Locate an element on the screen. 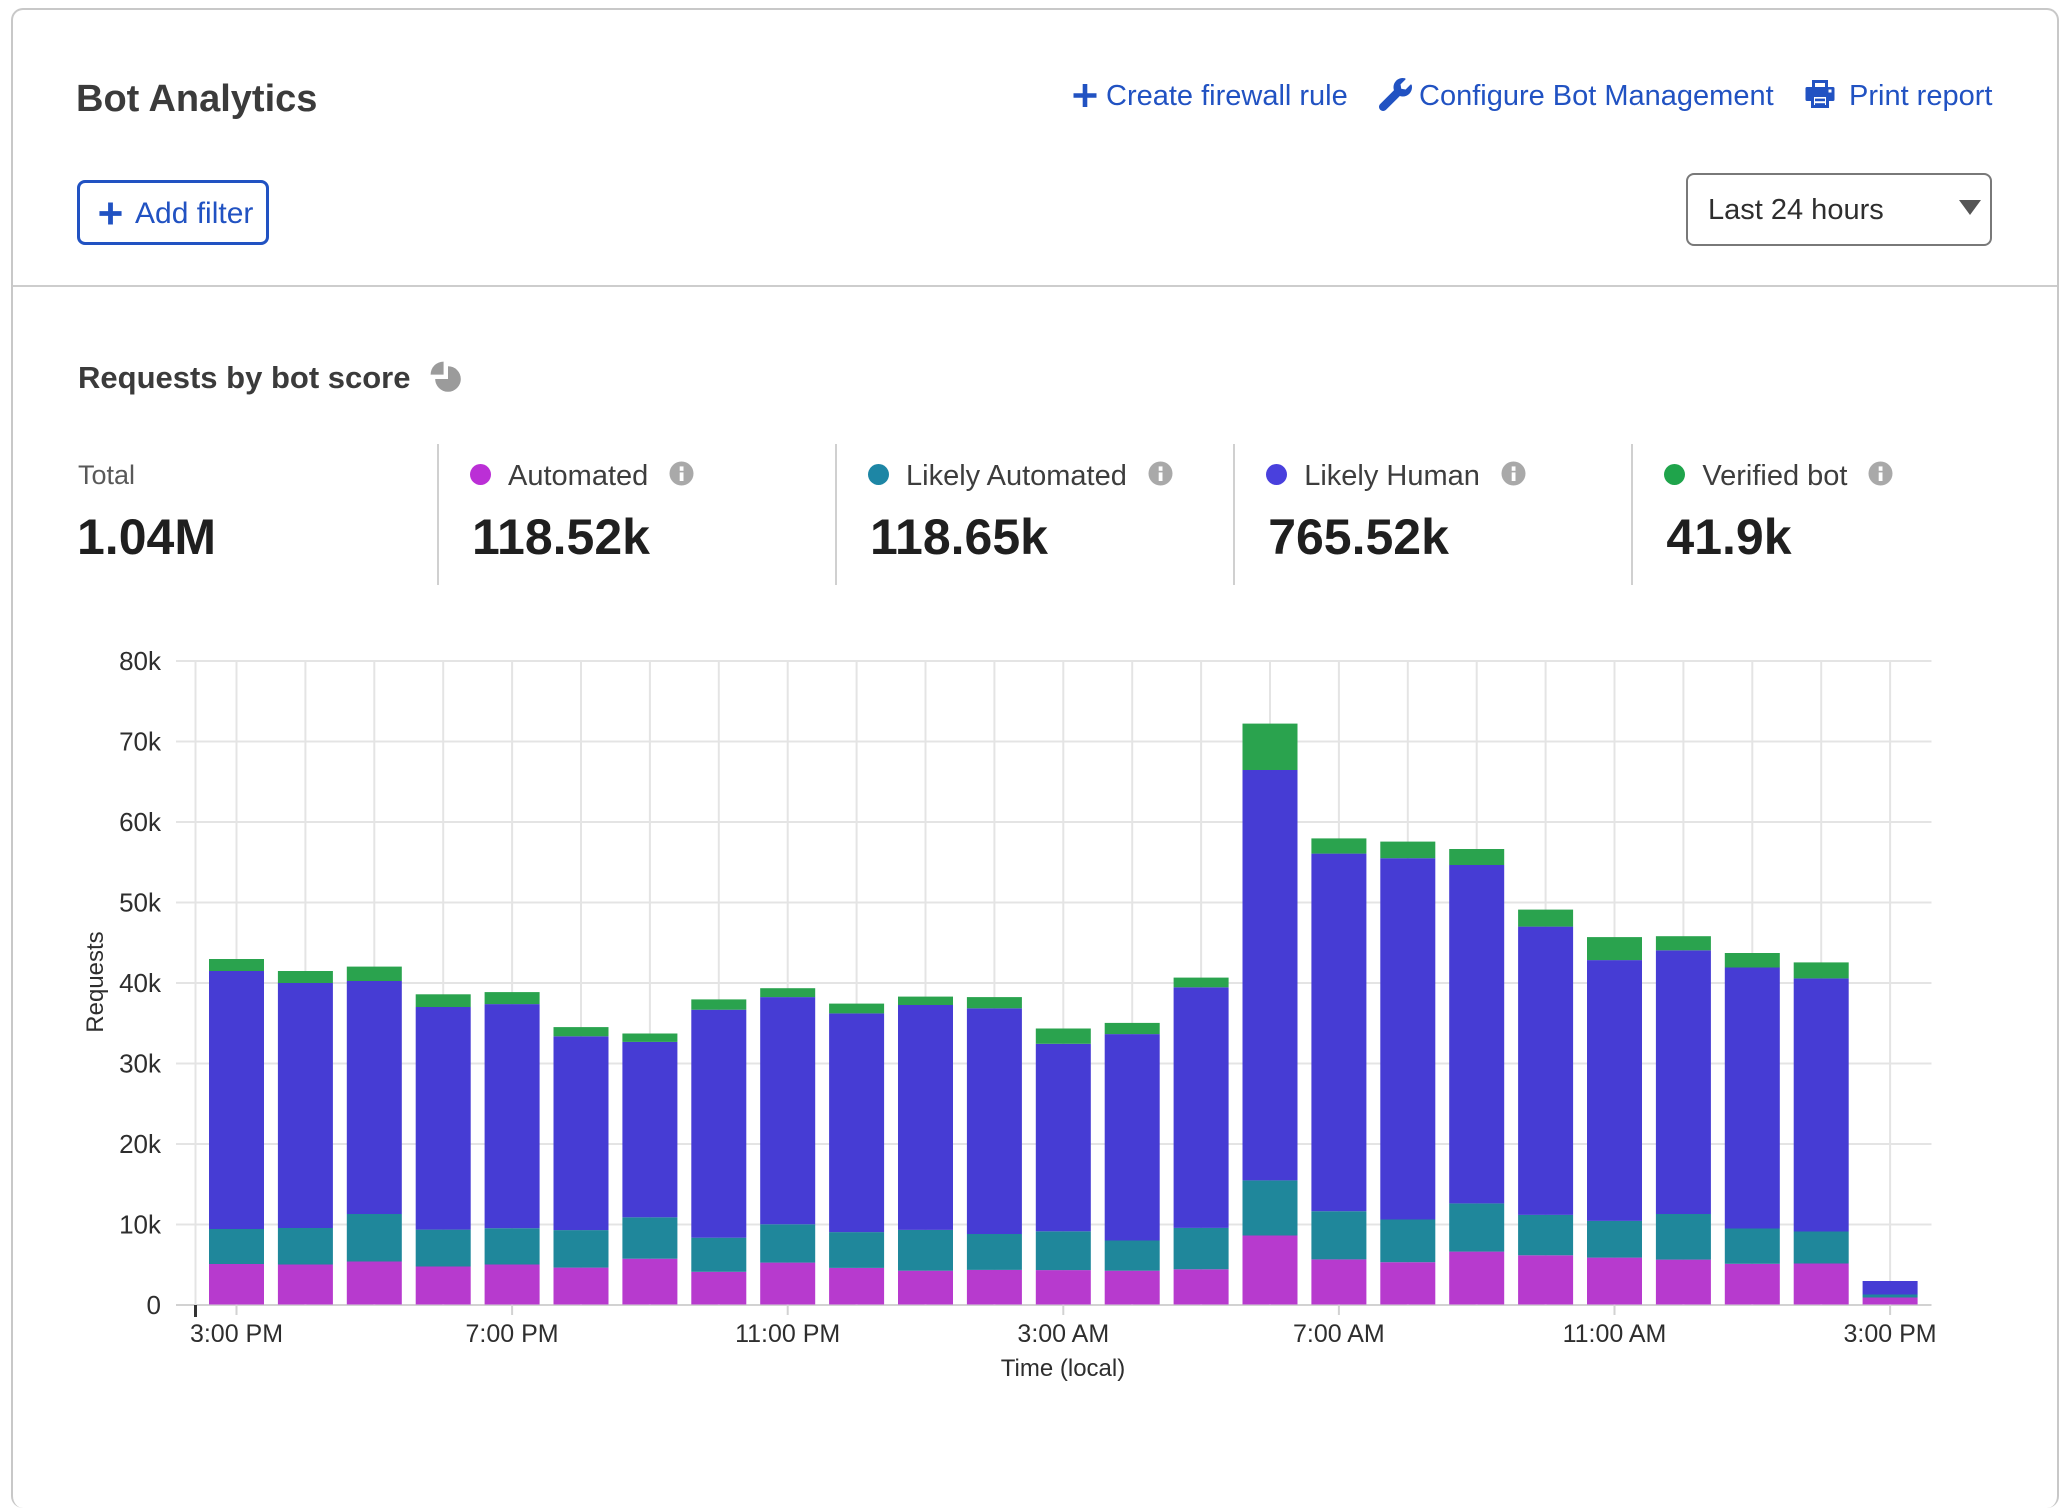 Image resolution: width=2070 pixels, height=1508 pixels. svg-text: 11:00 AM is located at coordinates (1615, 1334).